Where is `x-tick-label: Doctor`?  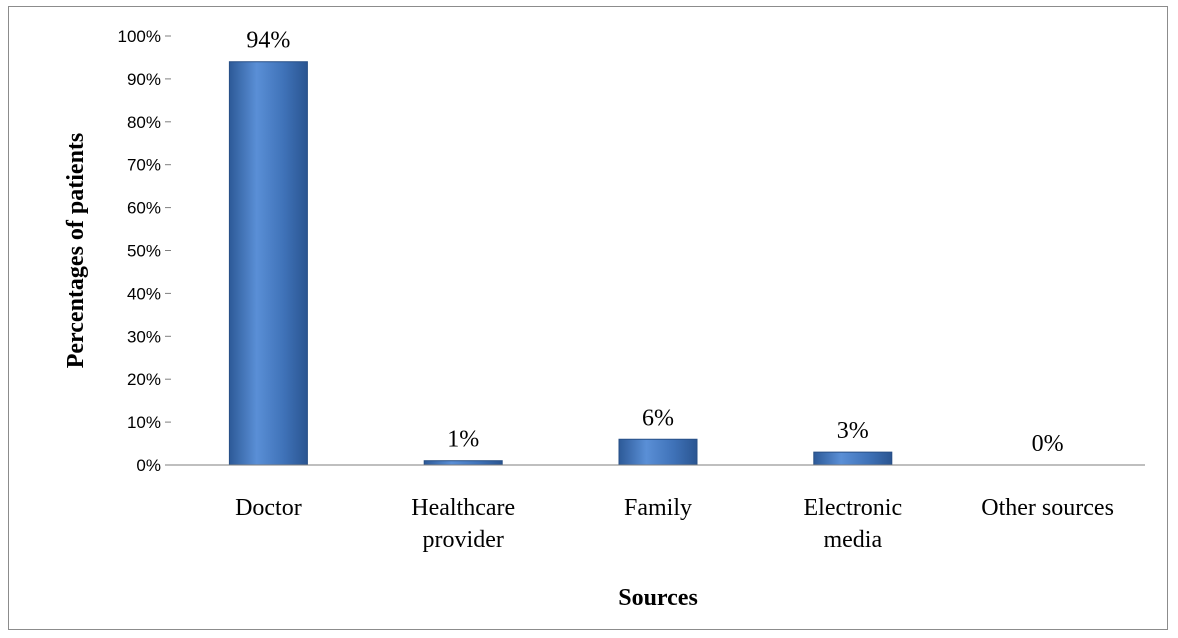 x-tick-label: Doctor is located at coordinates (268, 508).